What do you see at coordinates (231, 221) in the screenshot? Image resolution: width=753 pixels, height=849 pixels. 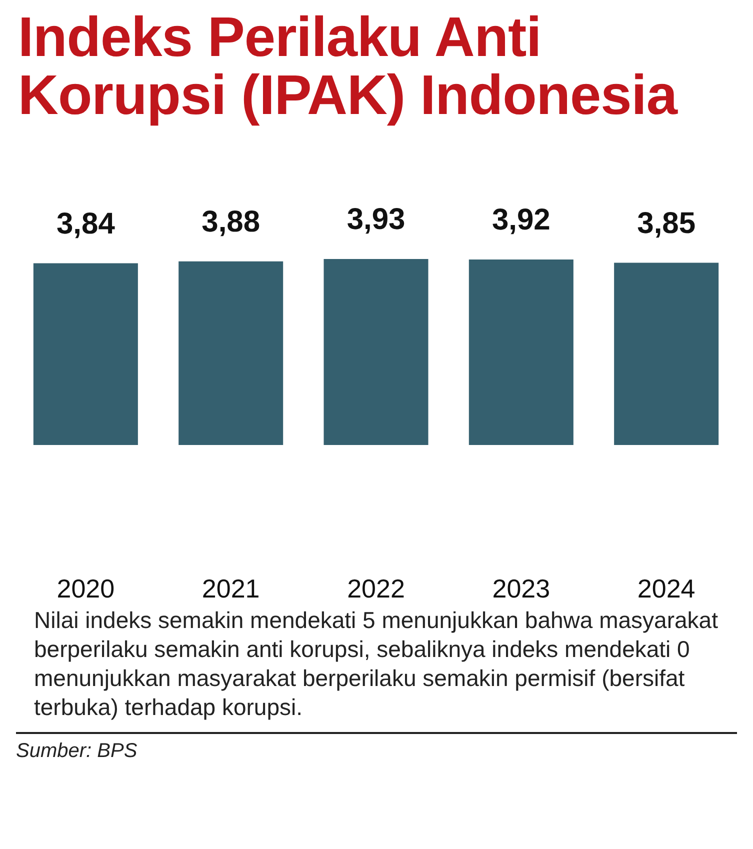 I see `data-label: 3,88` at bounding box center [231, 221].